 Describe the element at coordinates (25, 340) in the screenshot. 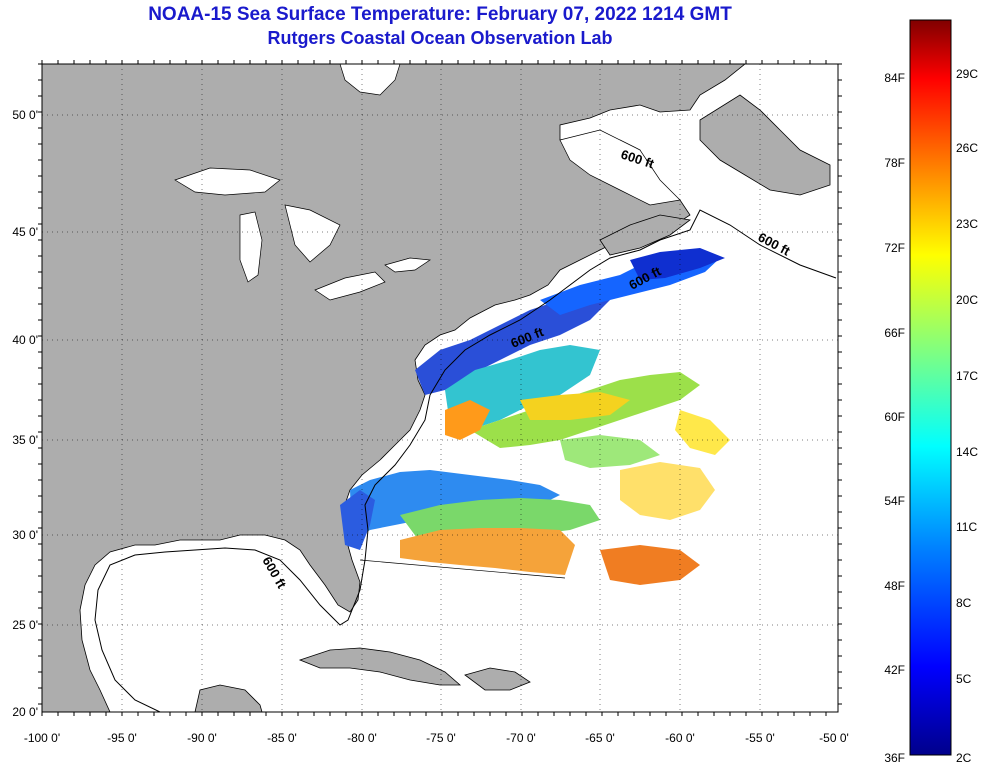

I see `lat-label: 40 0'` at that location.